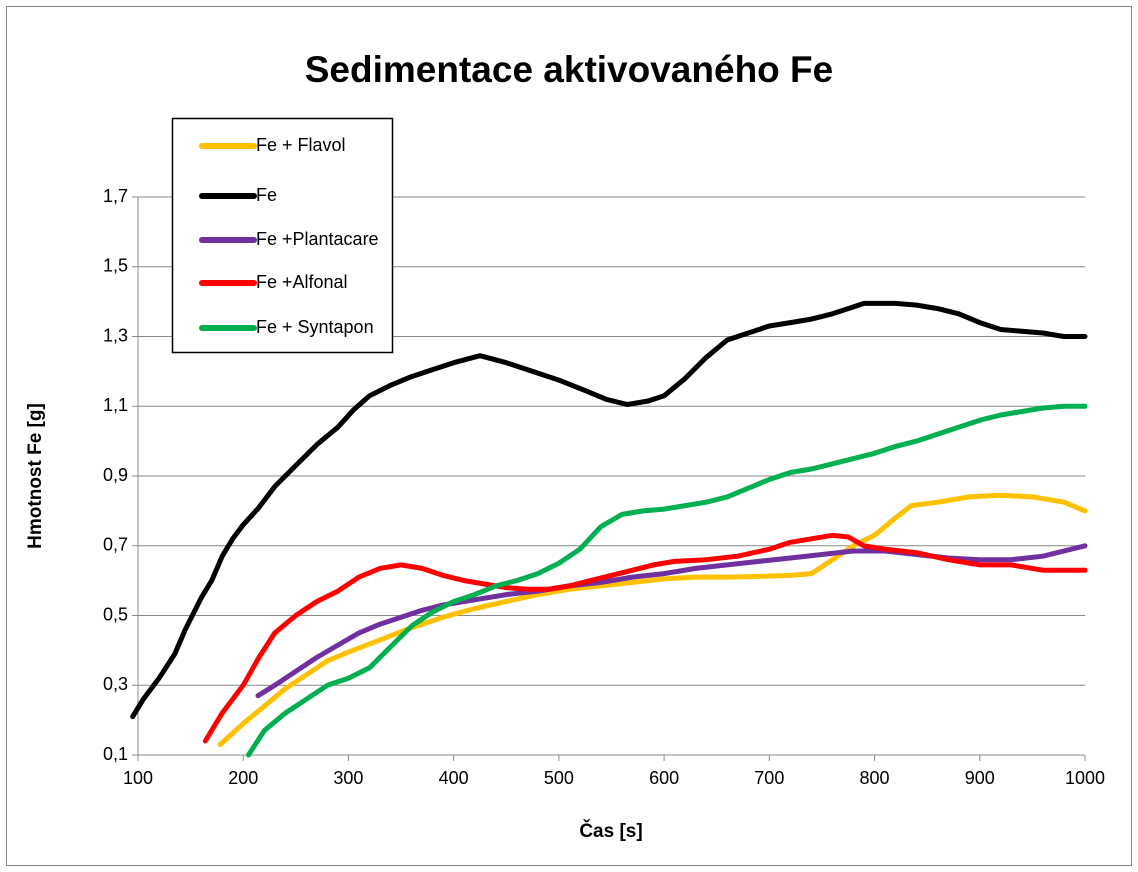  I want to click on legend-label: Fe + Syntapon, so click(315, 327).